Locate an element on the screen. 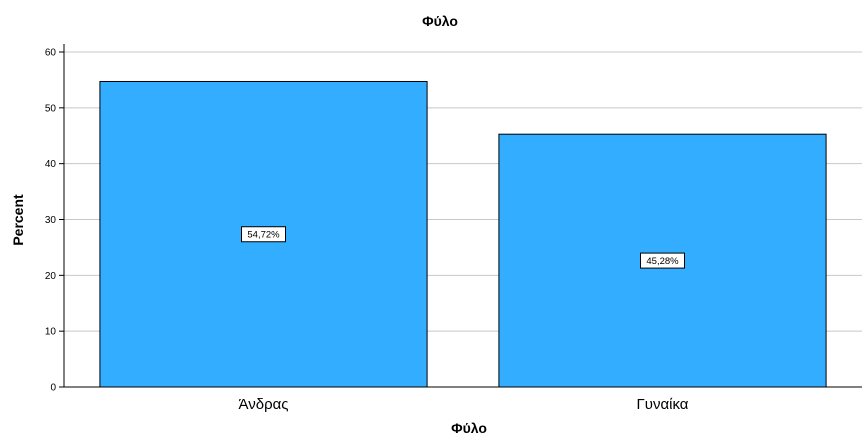  y-tick-label: 50 is located at coordinates (51, 108).